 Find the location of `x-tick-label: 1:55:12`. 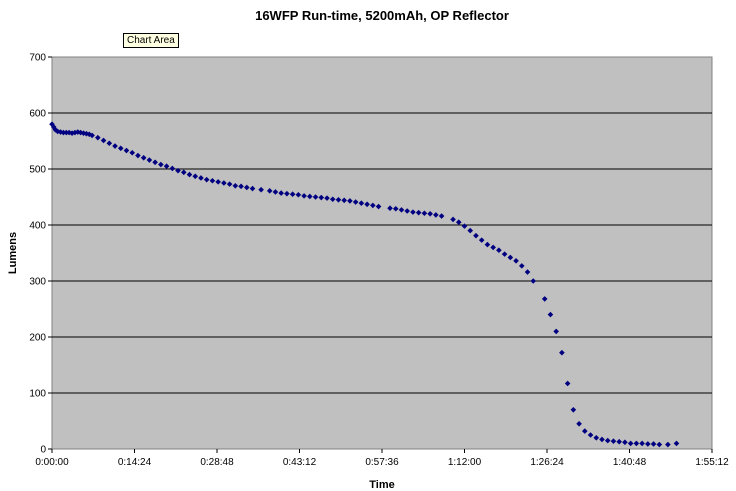

x-tick-label: 1:55:12 is located at coordinates (712, 462).